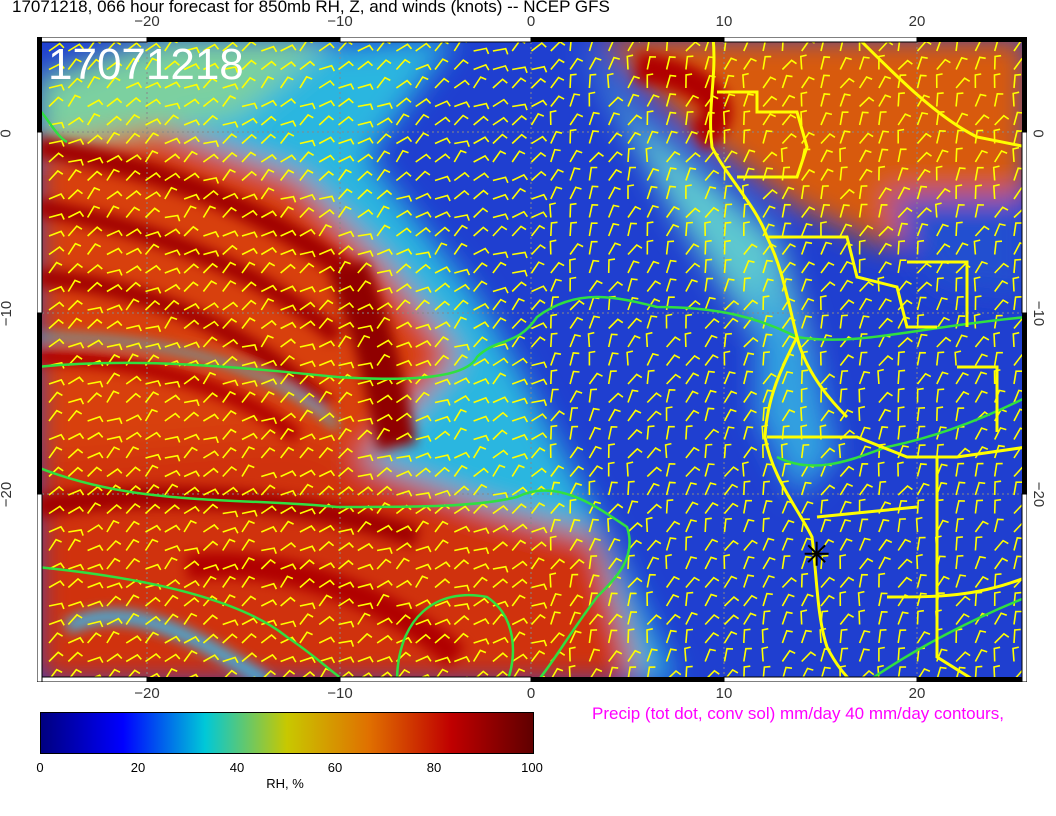 Image resolution: width=1056 pixels, height=816 pixels. Describe the element at coordinates (40, 767) in the screenshot. I see `colorbar-label: 0` at that location.